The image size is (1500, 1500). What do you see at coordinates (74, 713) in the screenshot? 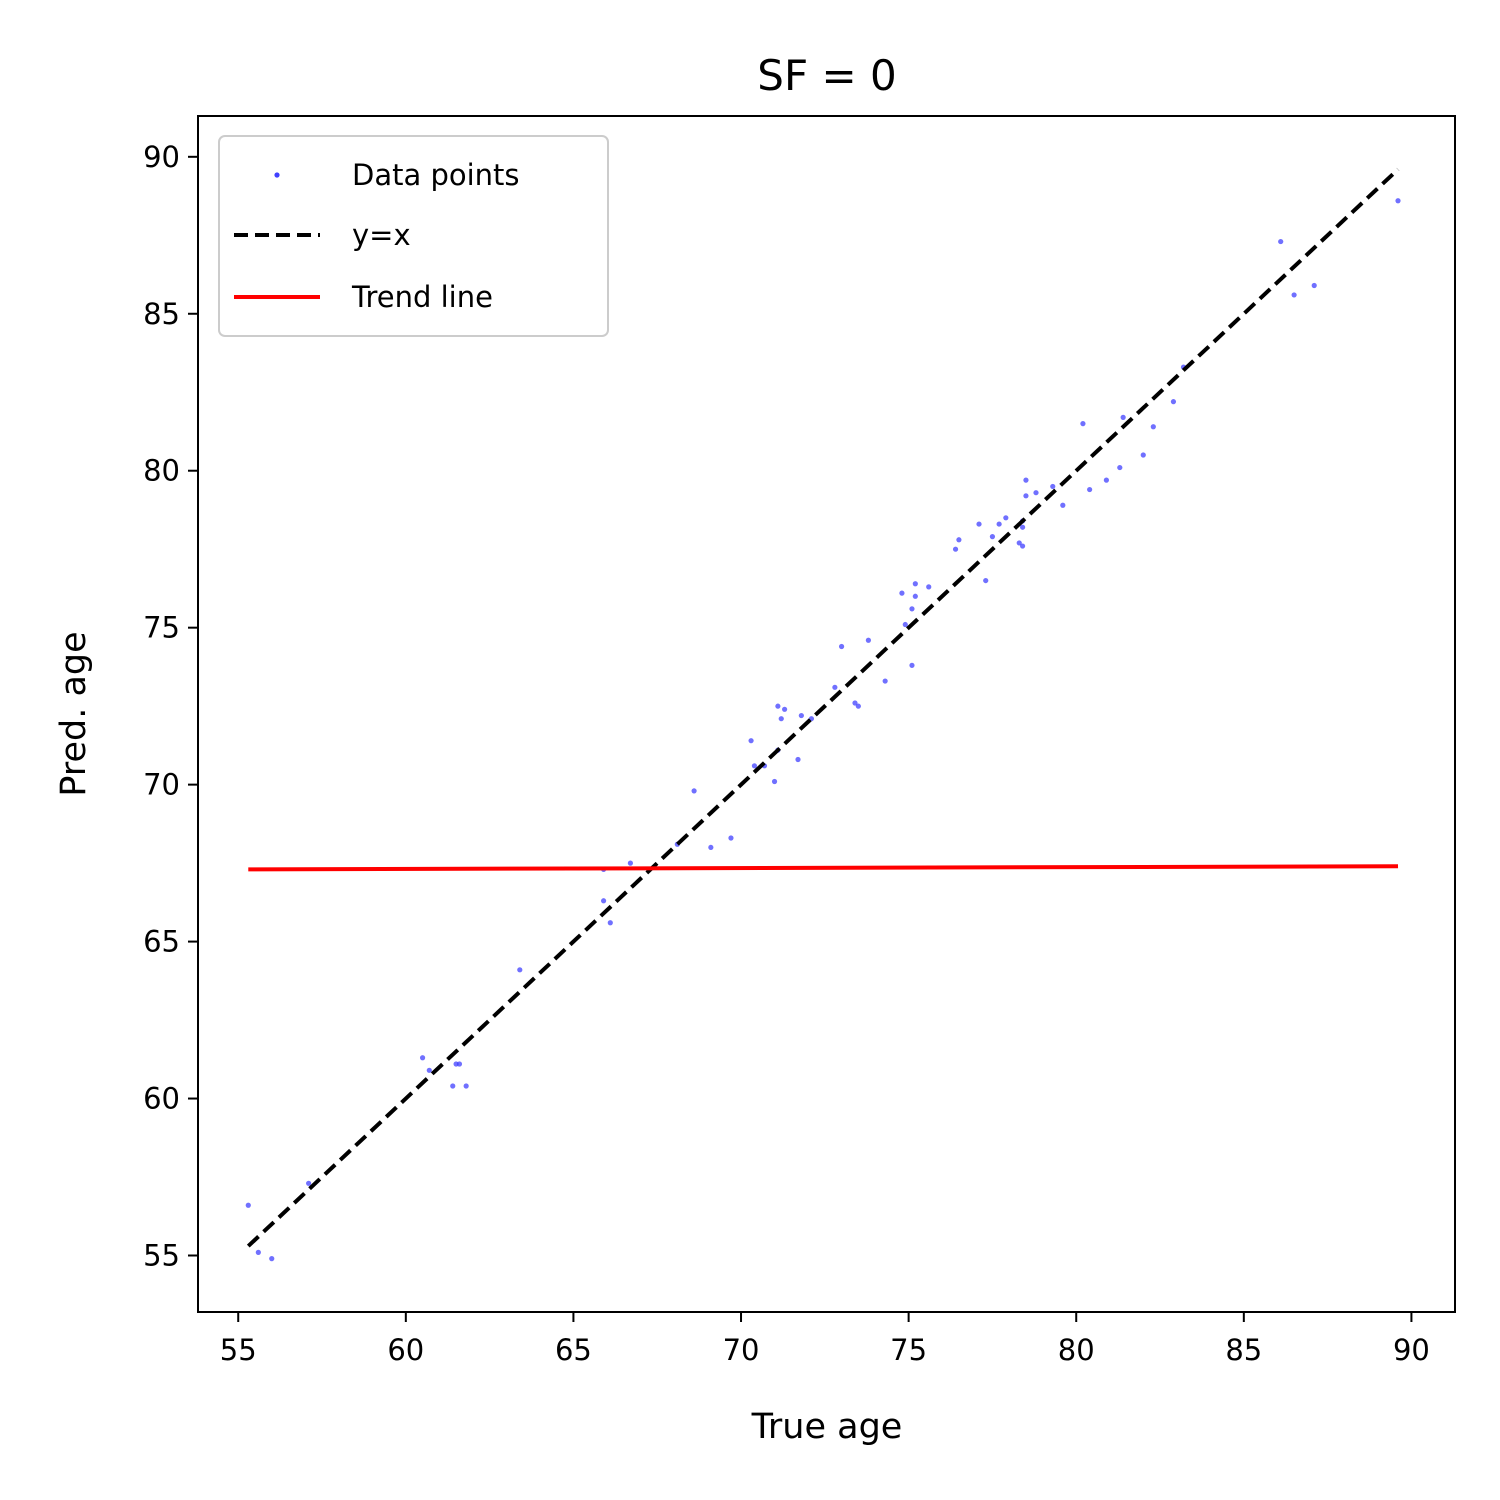
I see `y-axis-label: Pred. age` at bounding box center [74, 713].